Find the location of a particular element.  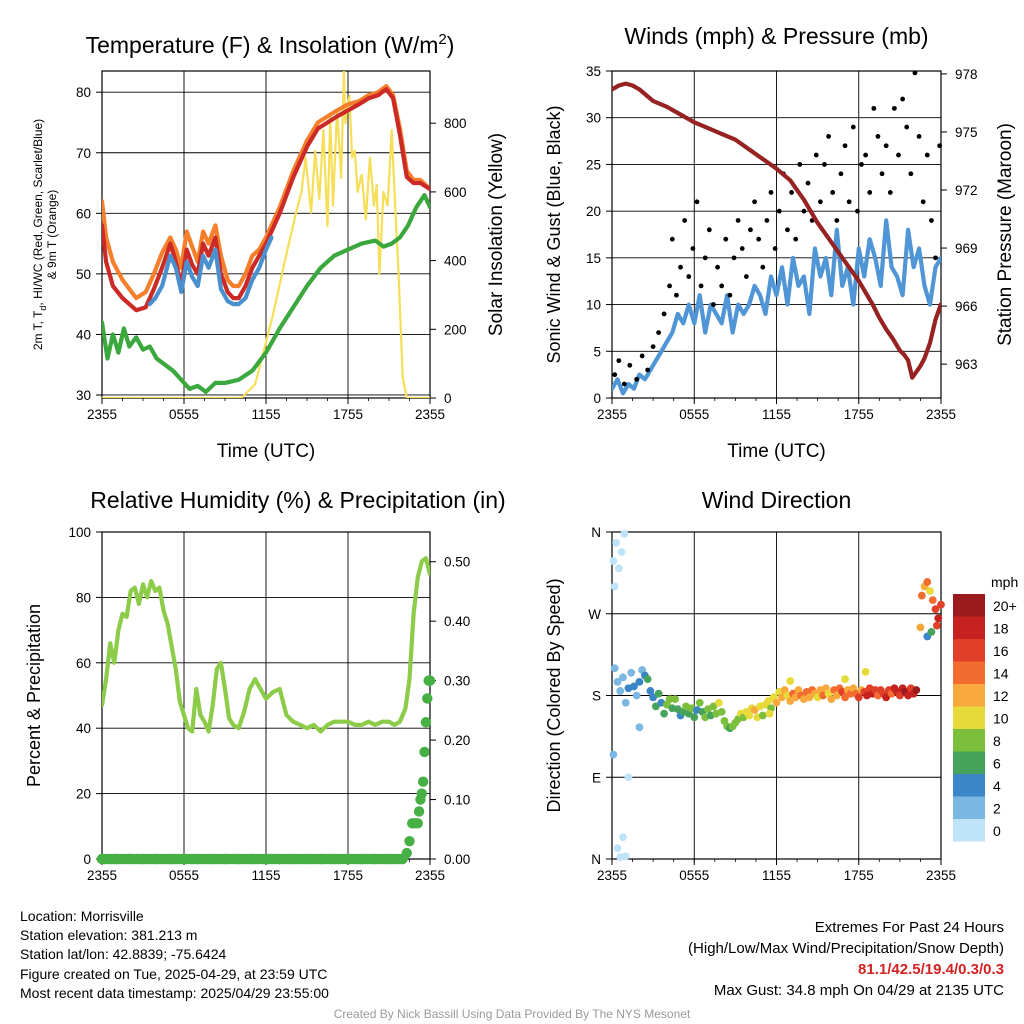

chart2-y2tick-label: 978 is located at coordinates (966, 74).